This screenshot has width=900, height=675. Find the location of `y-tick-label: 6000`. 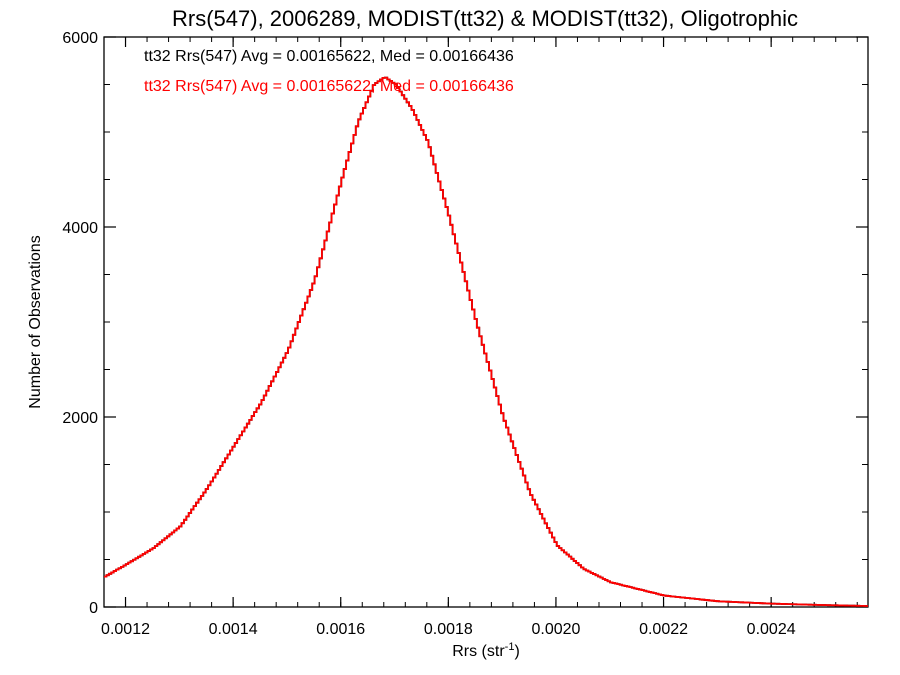

y-tick-label: 6000 is located at coordinates (80, 38).